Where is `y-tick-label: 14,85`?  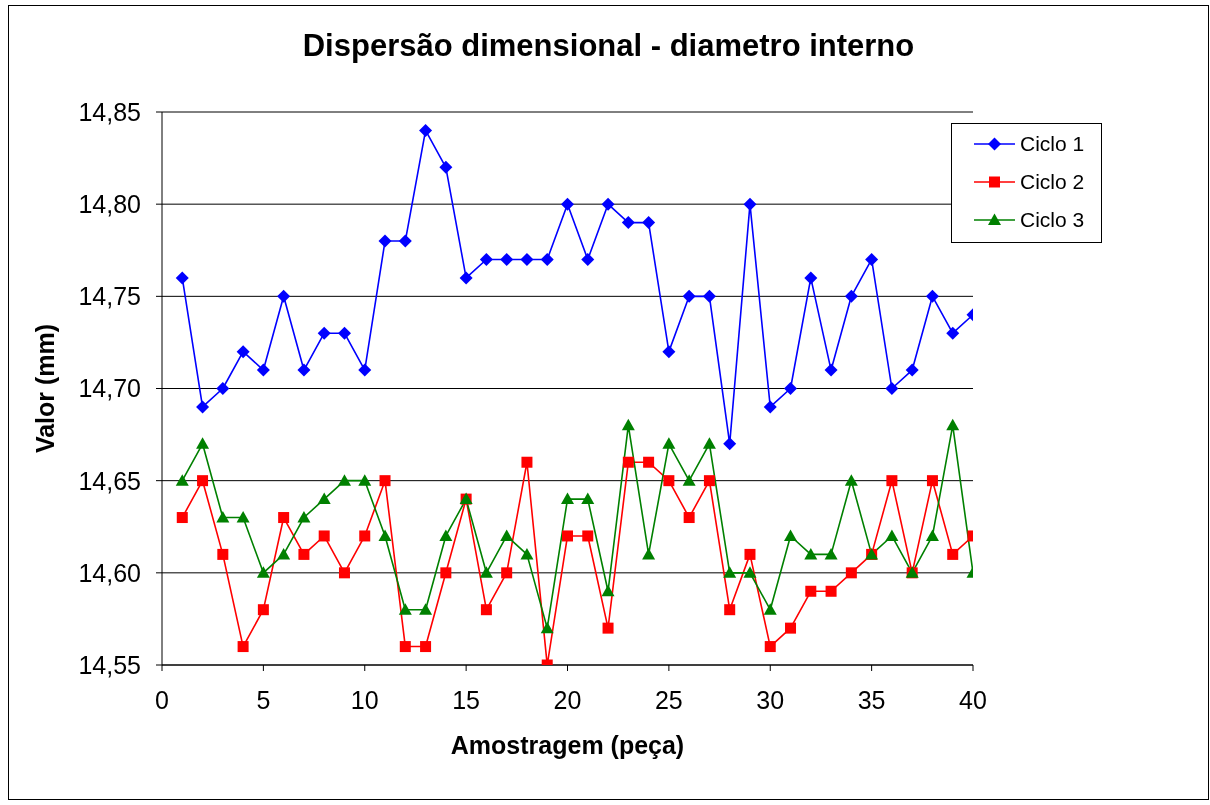 y-tick-label: 14,85 is located at coordinates (109, 111).